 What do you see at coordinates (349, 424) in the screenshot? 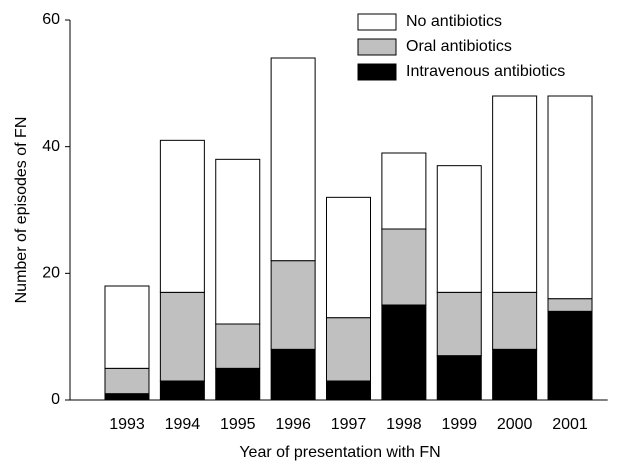
I see `x-tick-label: 1997` at bounding box center [349, 424].